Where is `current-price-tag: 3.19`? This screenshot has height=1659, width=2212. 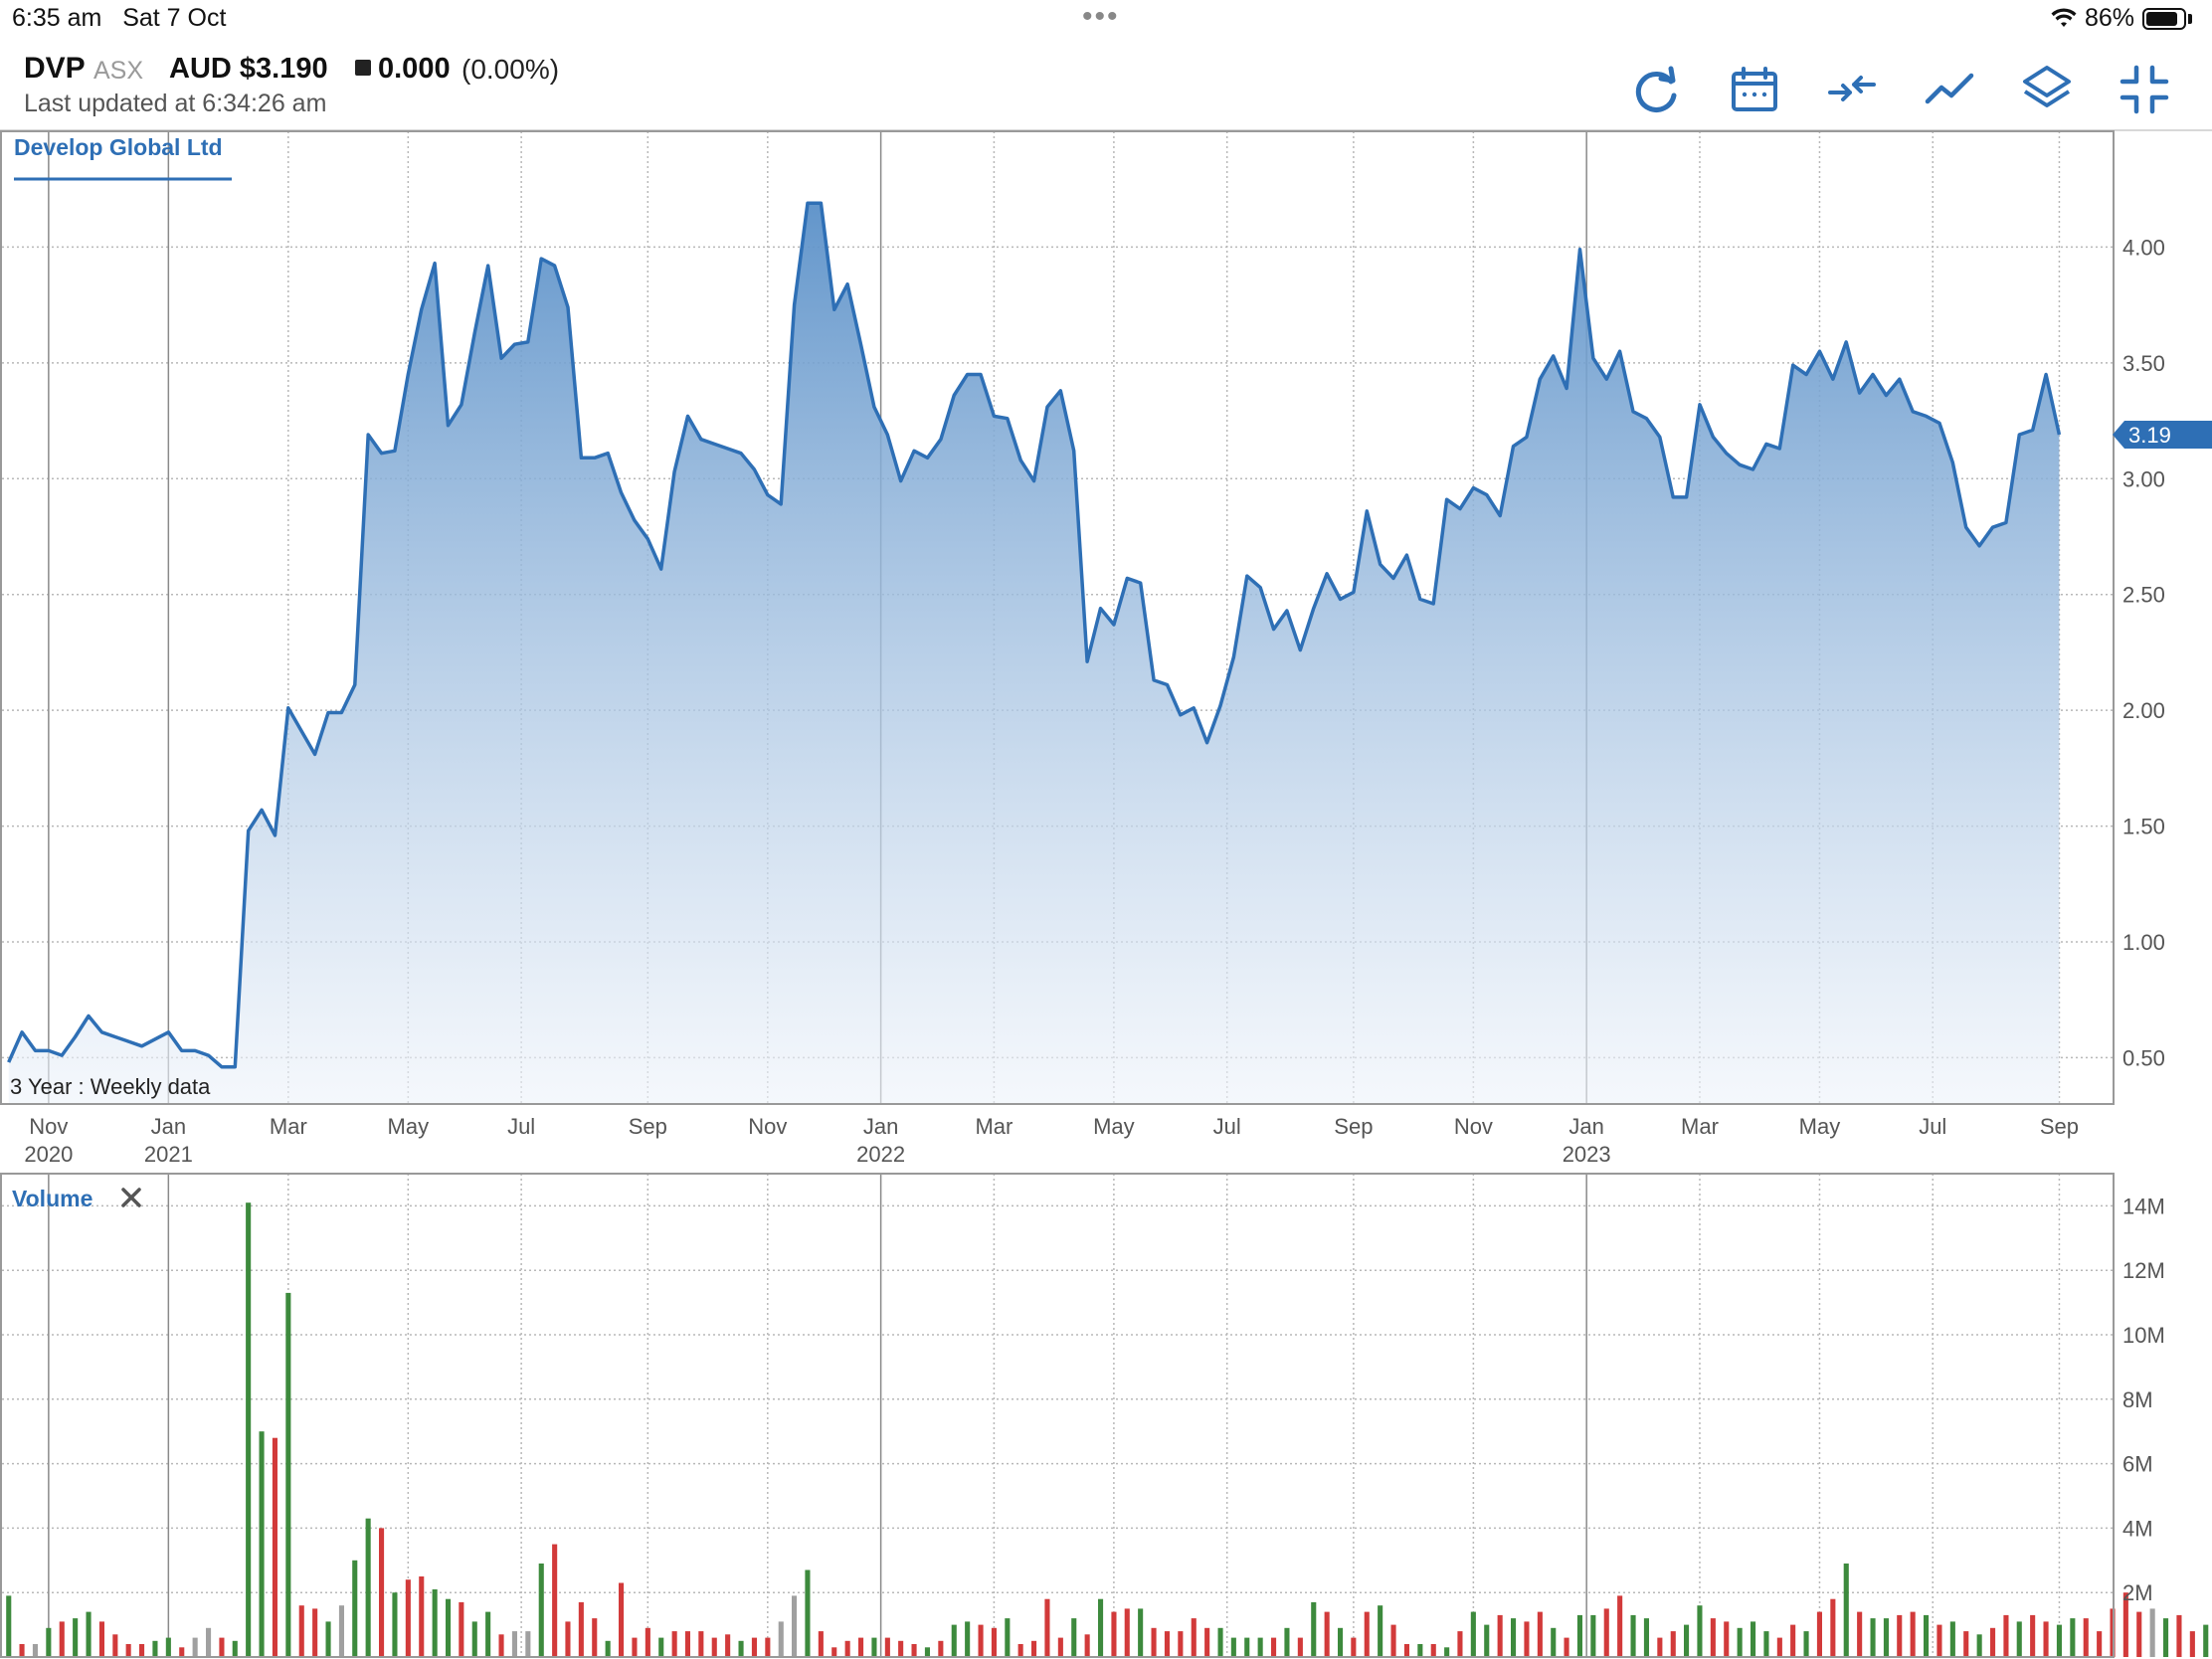
current-price-tag: 3.19 is located at coordinates (2162, 435).